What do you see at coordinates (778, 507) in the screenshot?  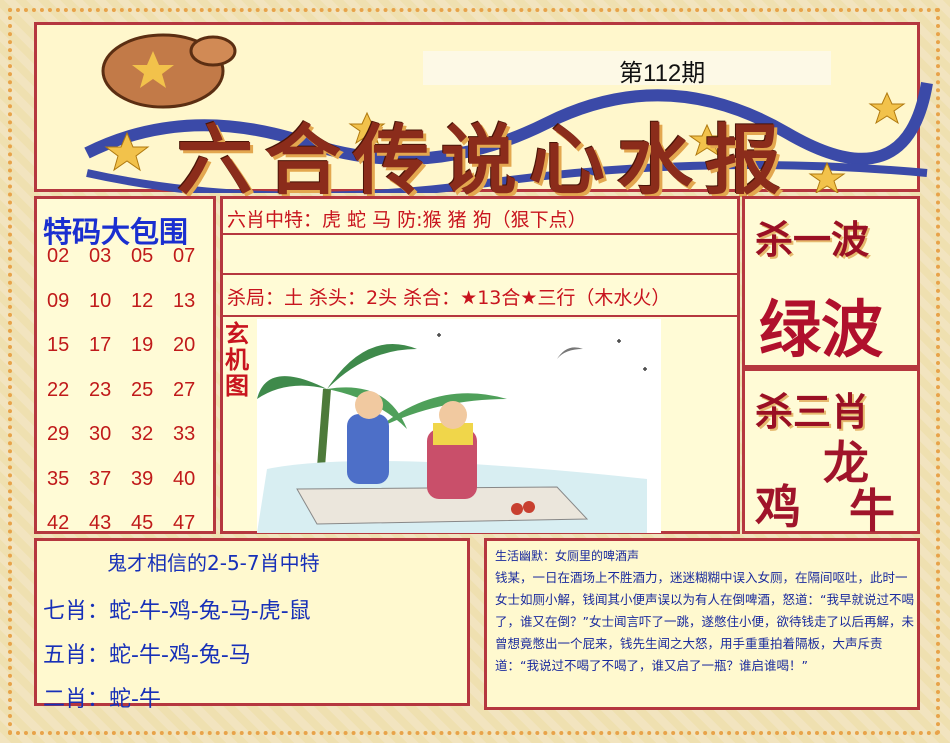 I see `zodiac-rooster: 鸡` at bounding box center [778, 507].